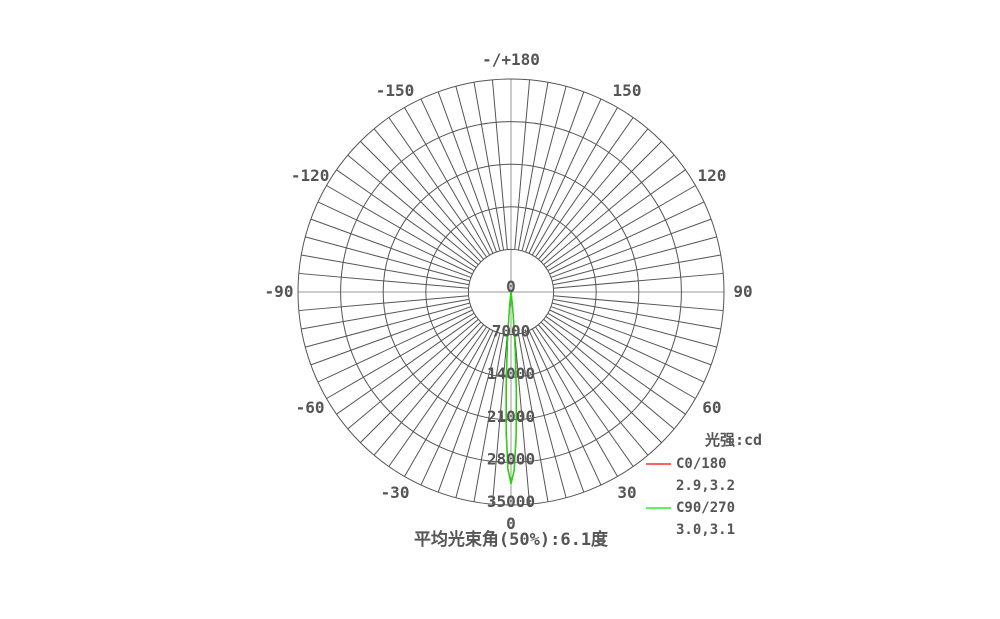 Image resolution: width=1000 pixels, height=619 pixels. Describe the element at coordinates (511, 59) in the screenshot. I see `angle-tick-label: -/+180` at that location.